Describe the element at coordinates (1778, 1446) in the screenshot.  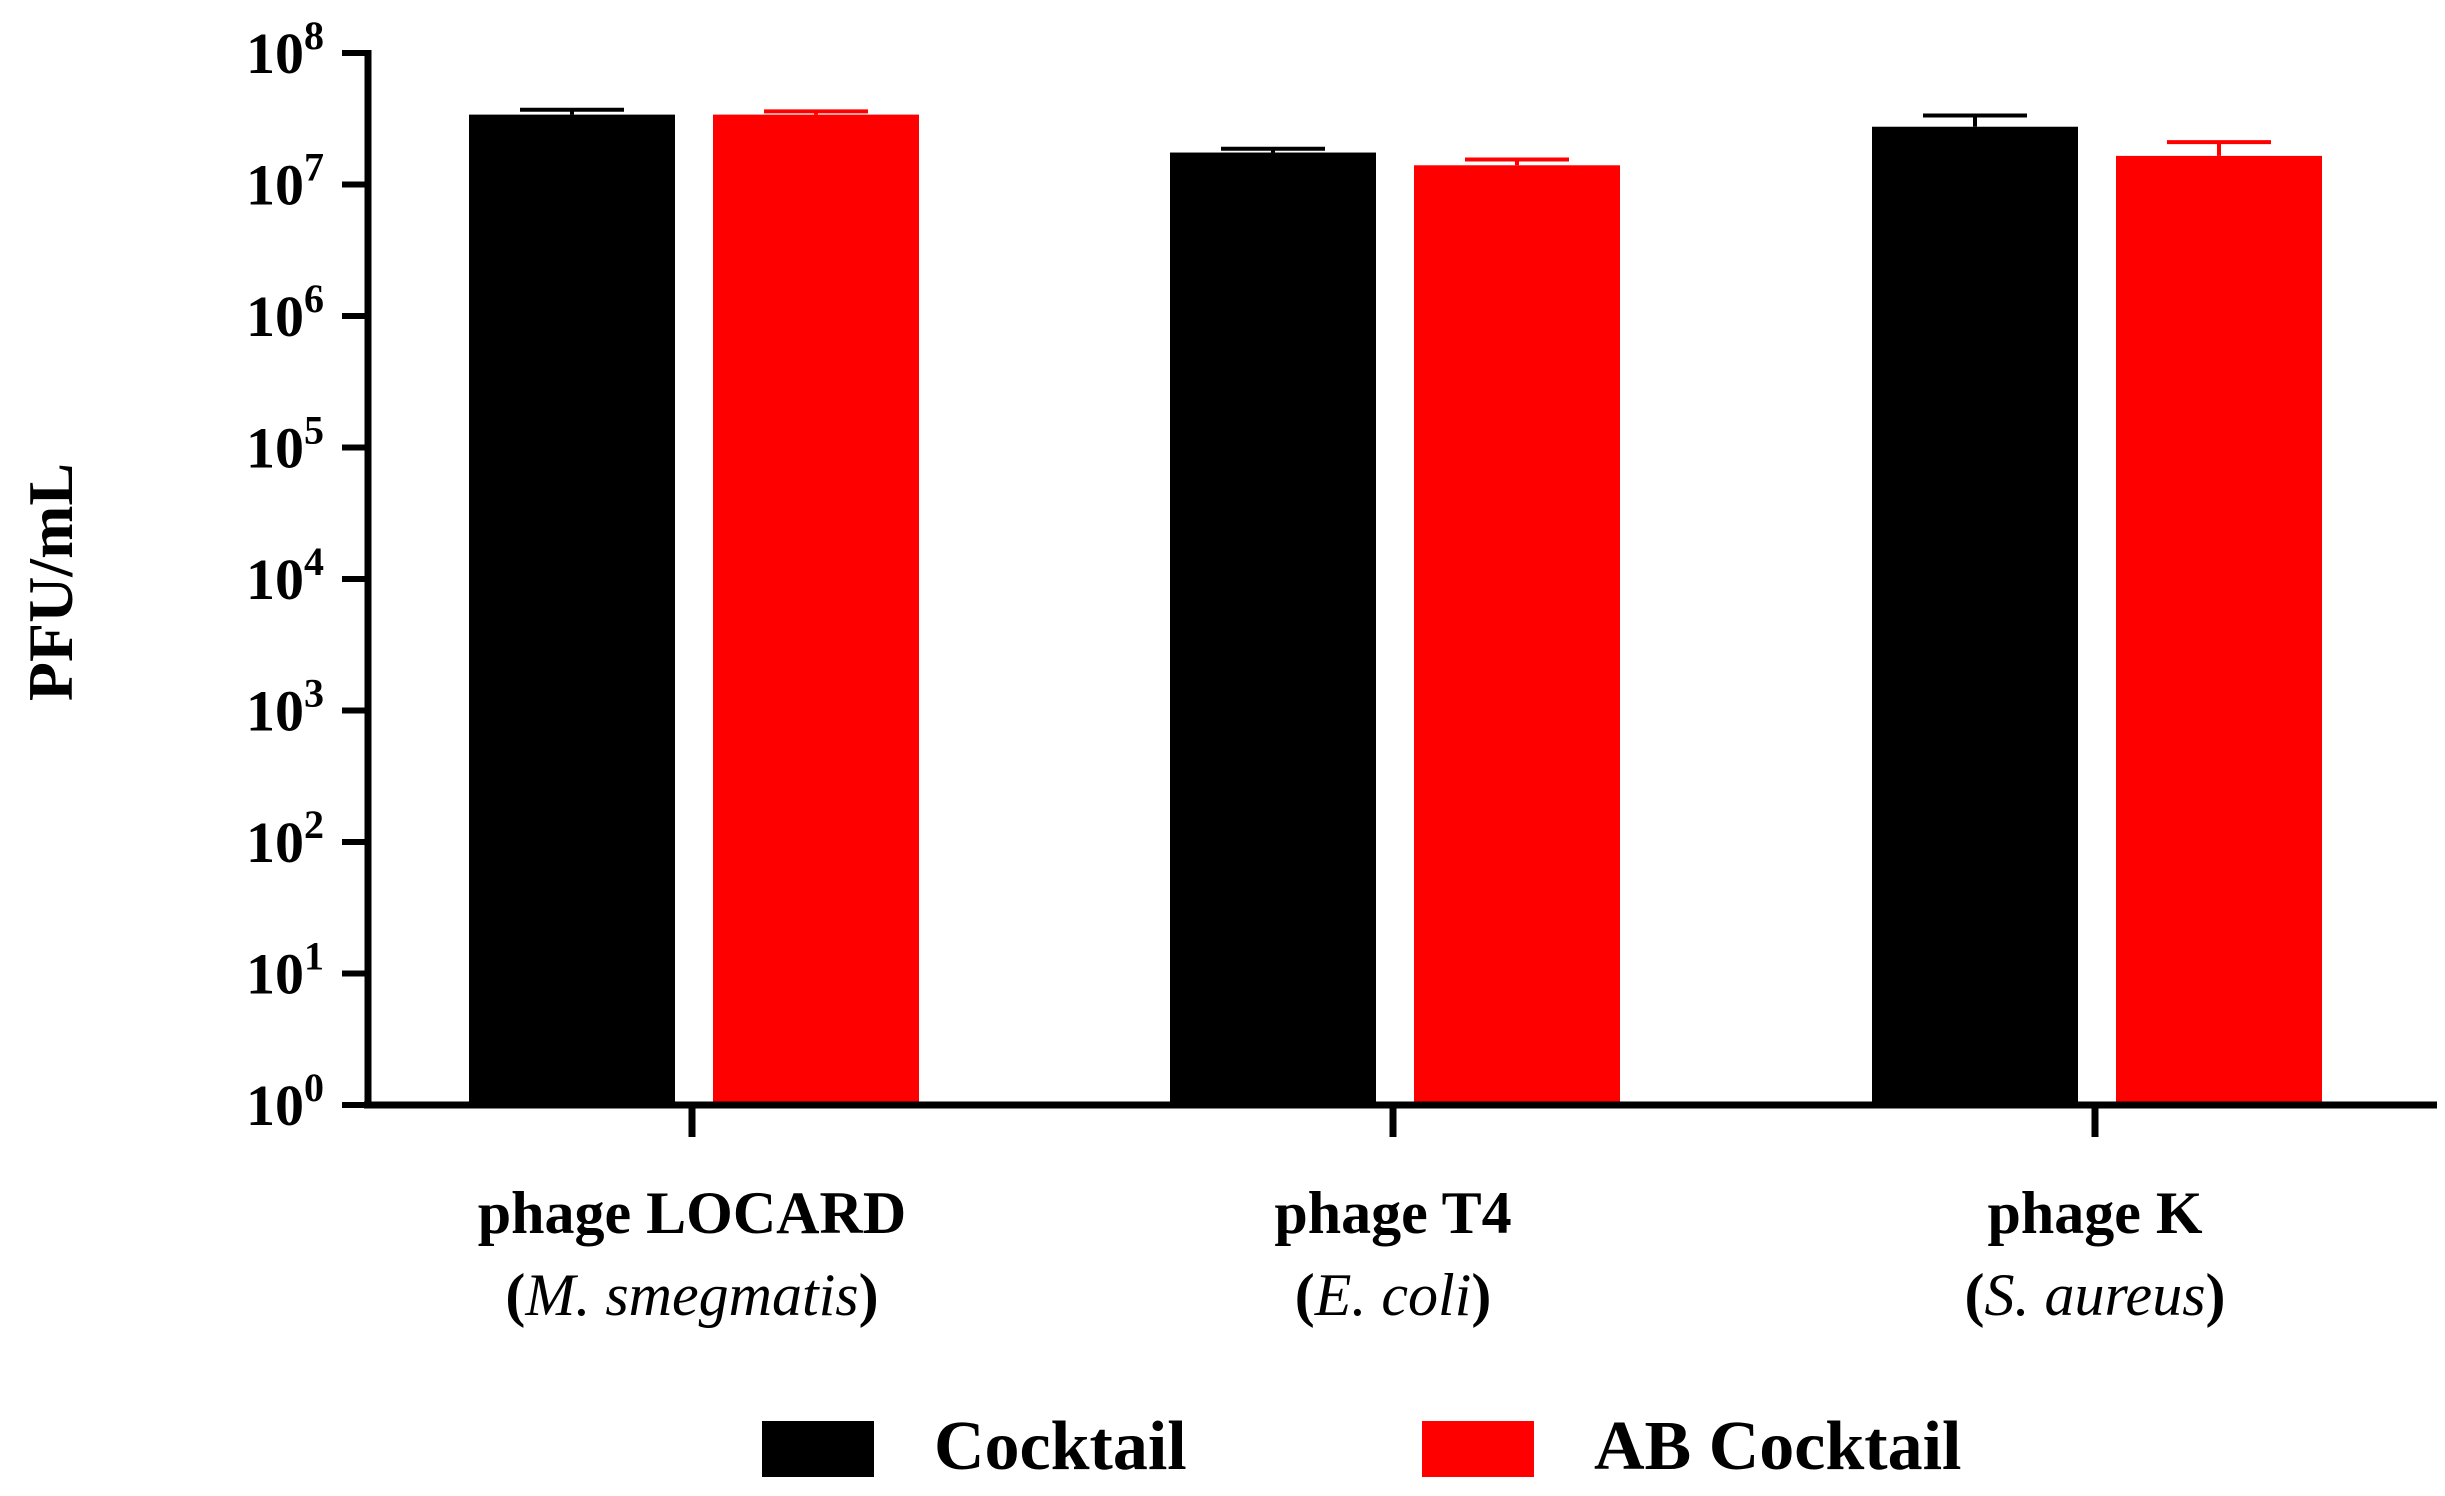
I see `legend-label: AB Cocktail` at that location.